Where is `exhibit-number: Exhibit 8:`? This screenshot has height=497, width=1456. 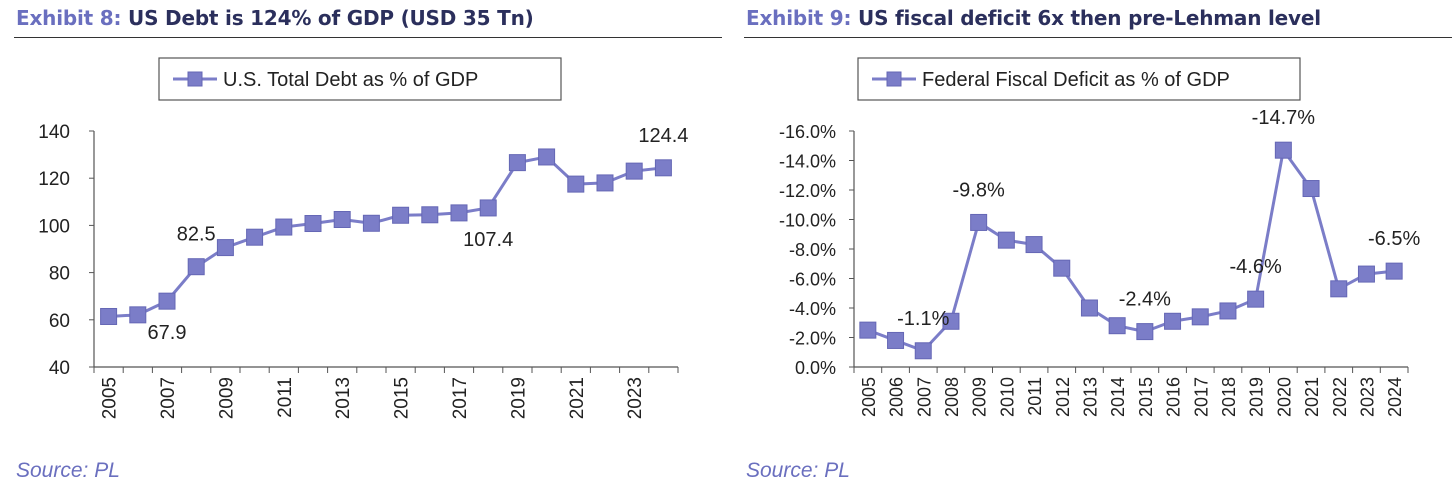 exhibit-number: Exhibit 8: is located at coordinates (69, 18).